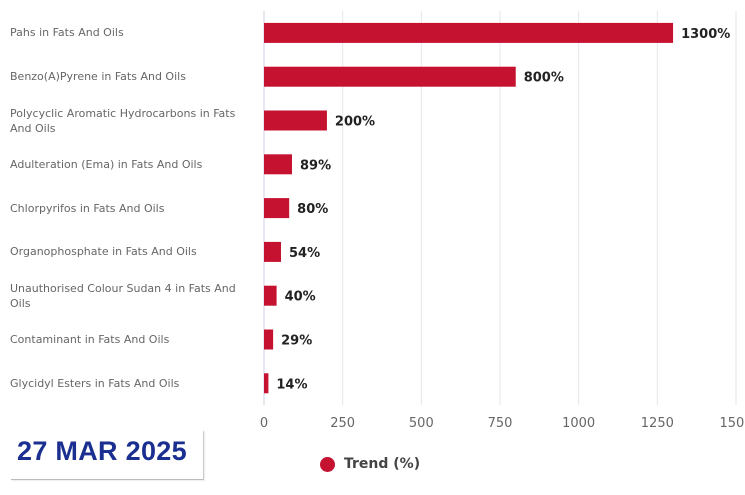 Image resolution: width=745 pixels, height=495 pixels. What do you see at coordinates (732, 423) in the screenshot?
I see `x-tick-label: 1500` at bounding box center [732, 423].